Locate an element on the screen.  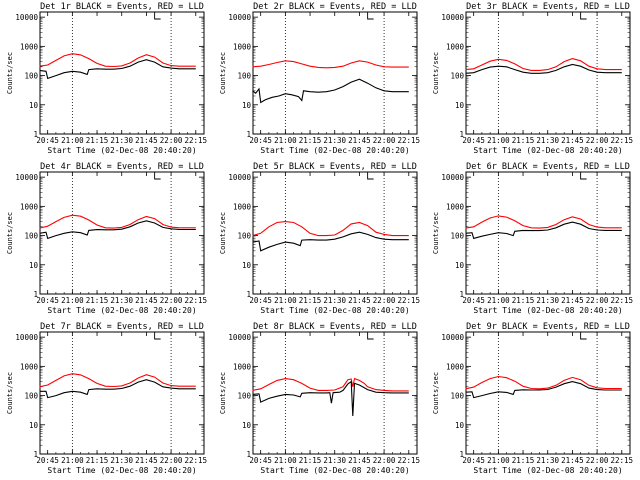
chart-title: Det 4r BLACK = Events, RED = LLD is located at coordinates (122, 167).